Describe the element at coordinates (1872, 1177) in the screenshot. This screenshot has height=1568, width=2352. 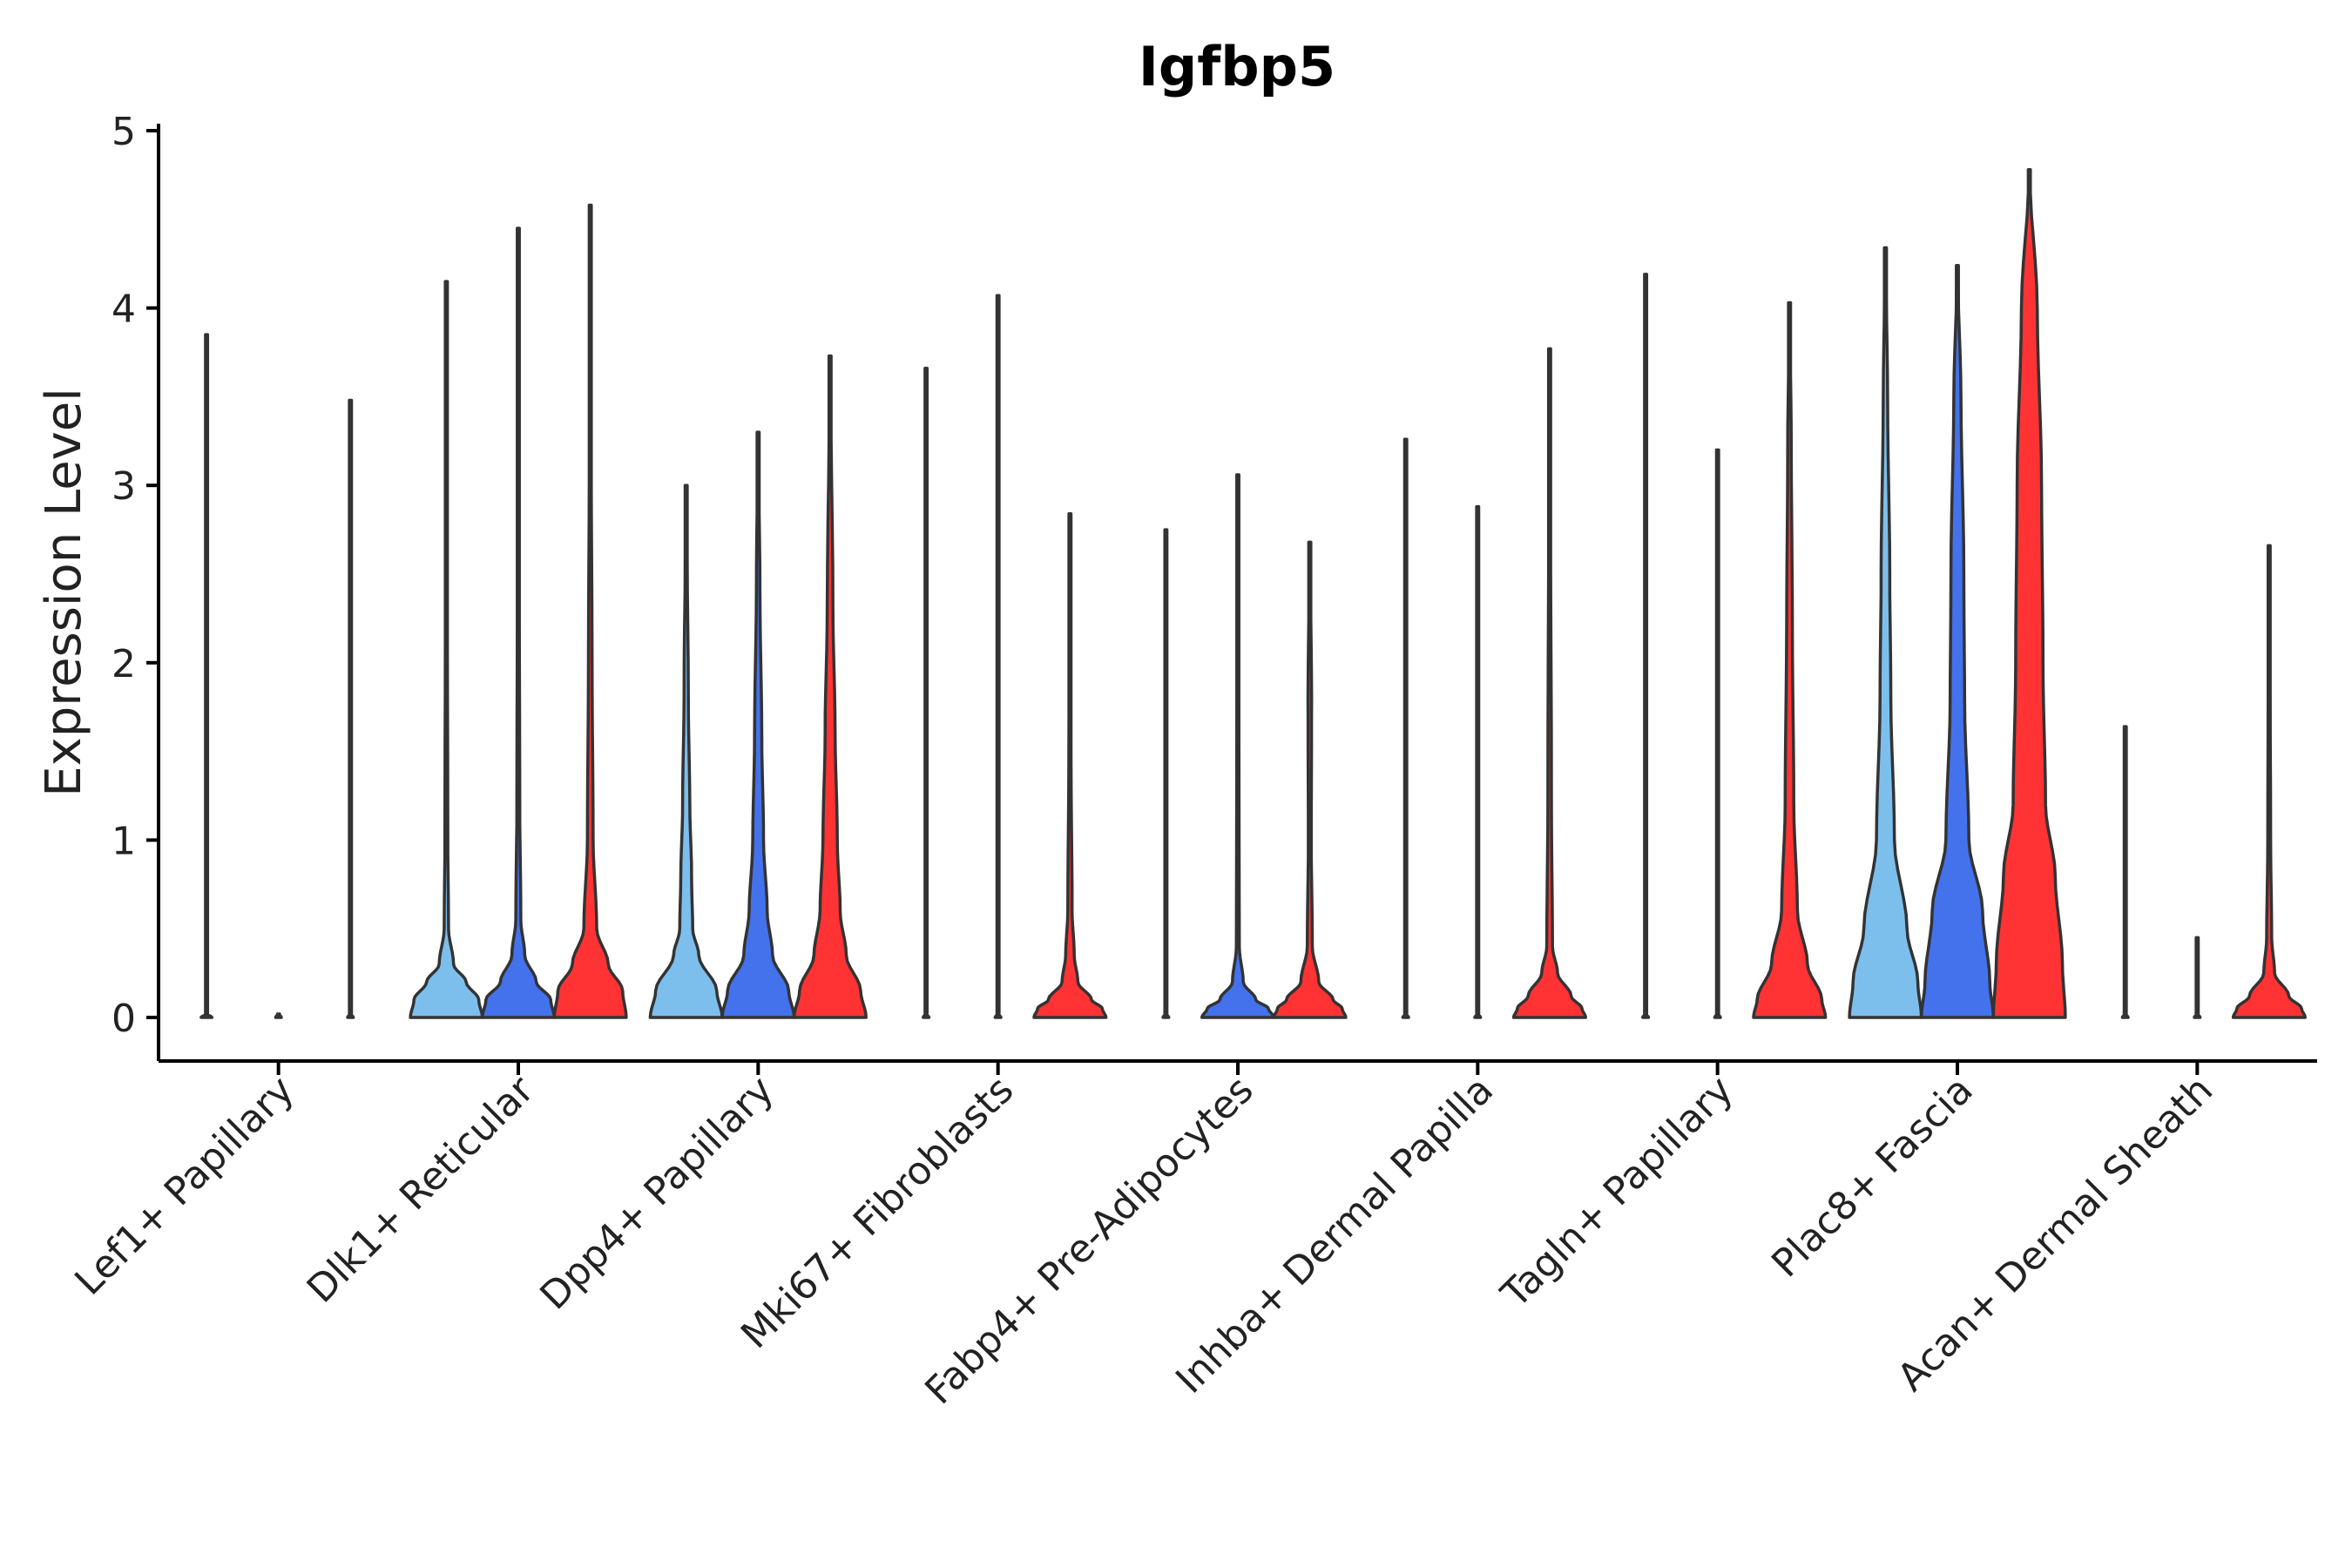
I see `x-tick-label: Plac8+ Fascia` at that location.